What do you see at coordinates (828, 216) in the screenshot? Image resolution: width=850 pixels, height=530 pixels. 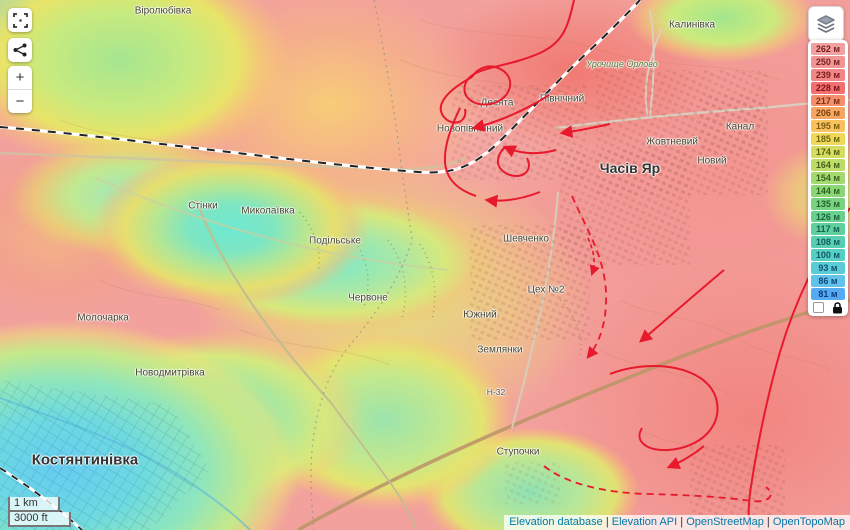 I see `legend-row: 126 м` at bounding box center [828, 216].